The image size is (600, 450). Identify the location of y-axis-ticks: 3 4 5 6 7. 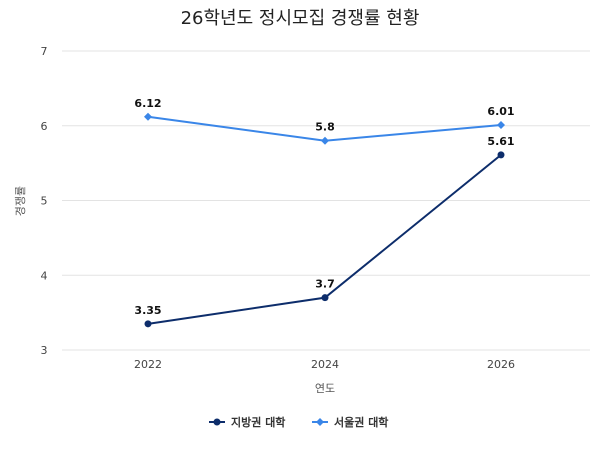
(44, 201).